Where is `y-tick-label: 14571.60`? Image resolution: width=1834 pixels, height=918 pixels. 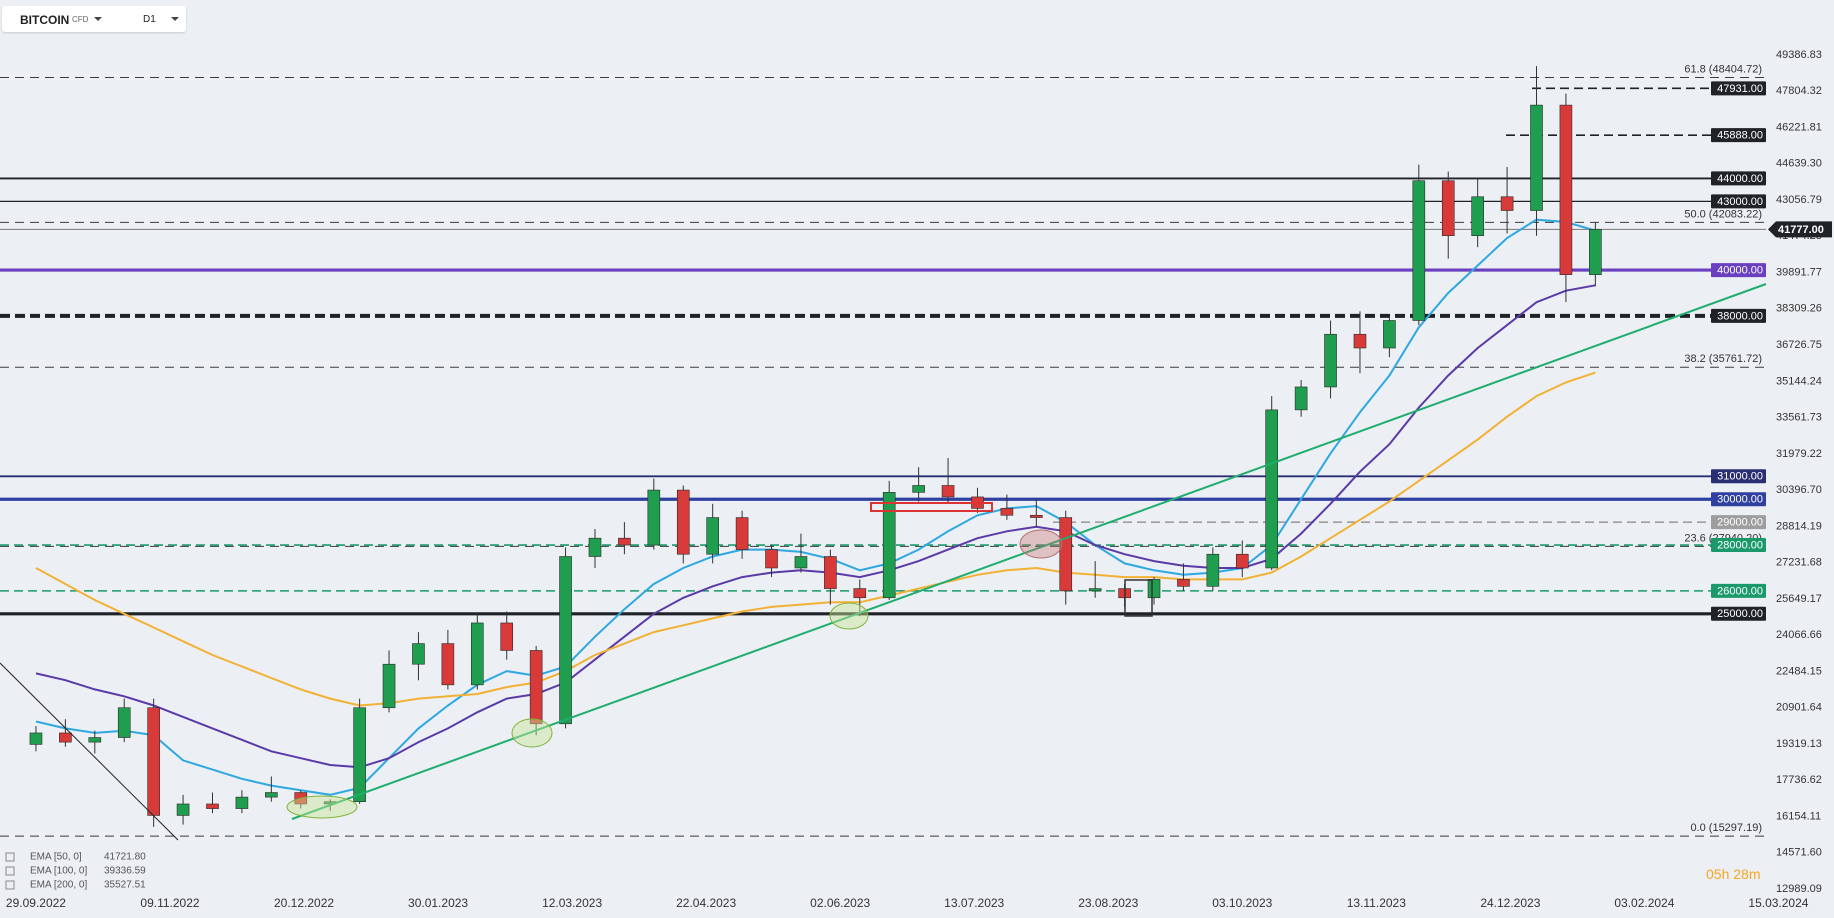
y-tick-label: 14571.60 is located at coordinates (1799, 853).